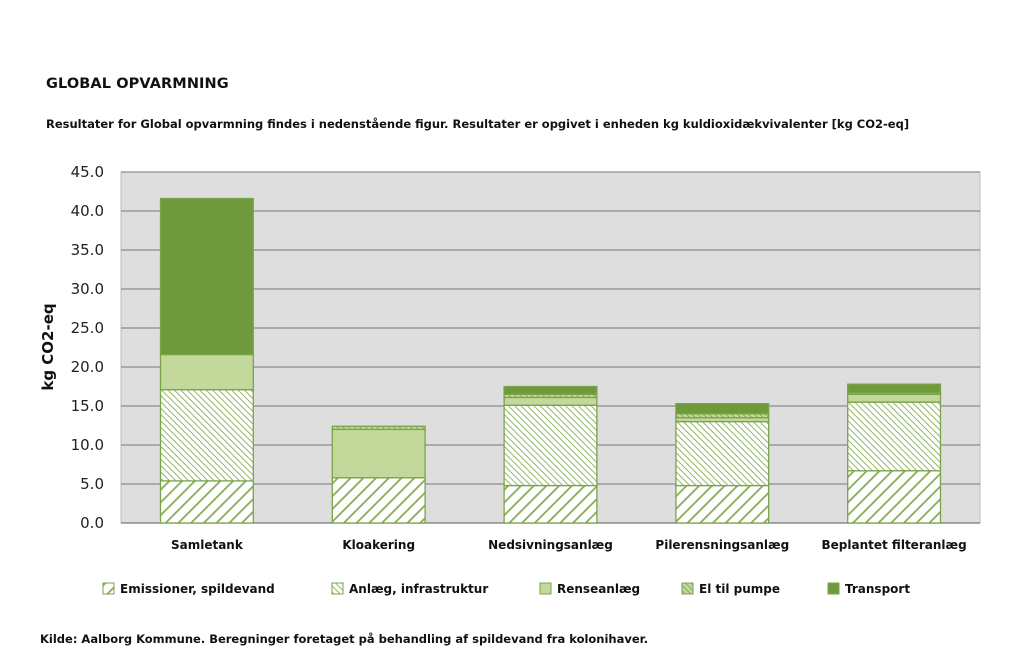  Describe the element at coordinates (87, 250) in the screenshot. I see `y-tick-label: 35.0` at that location.